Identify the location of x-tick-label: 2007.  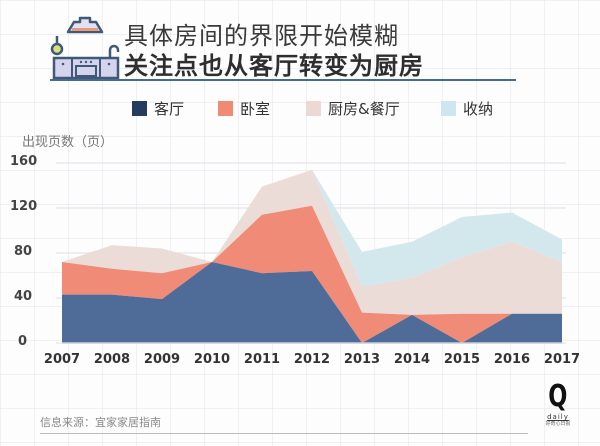
(62, 359).